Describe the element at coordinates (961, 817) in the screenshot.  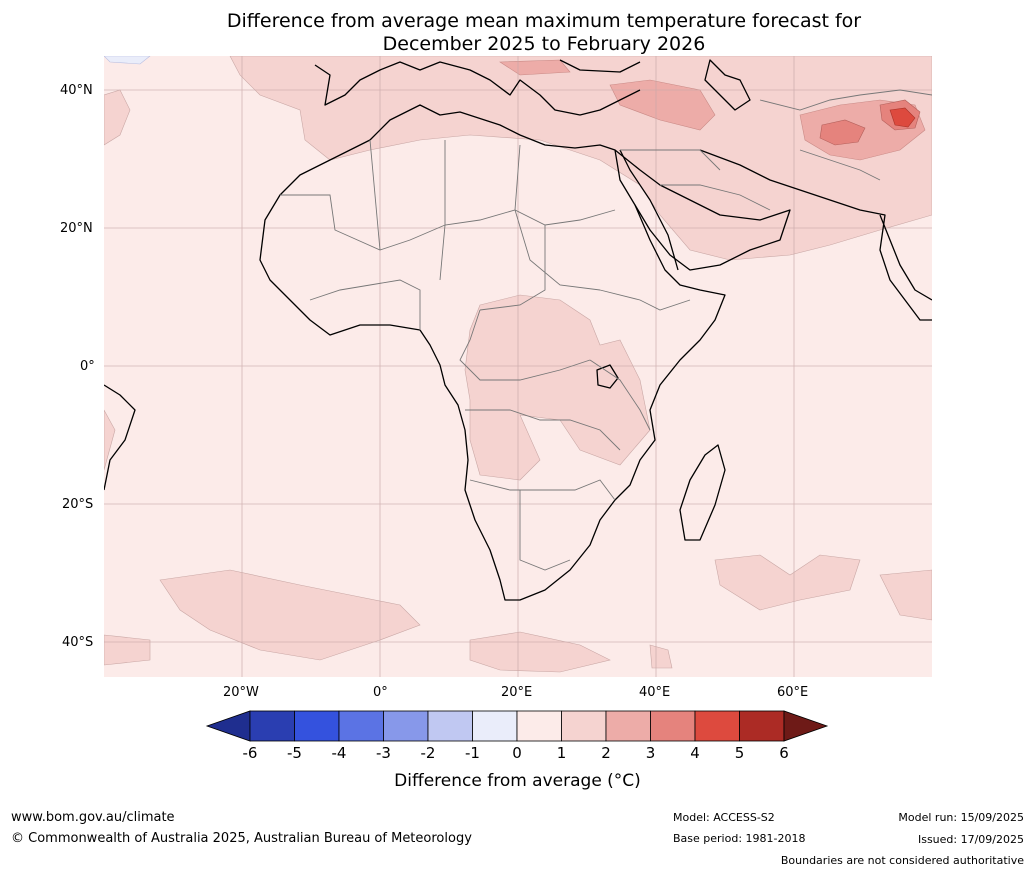
I see `model-run-info: Model run: 15/09/2025` at that location.